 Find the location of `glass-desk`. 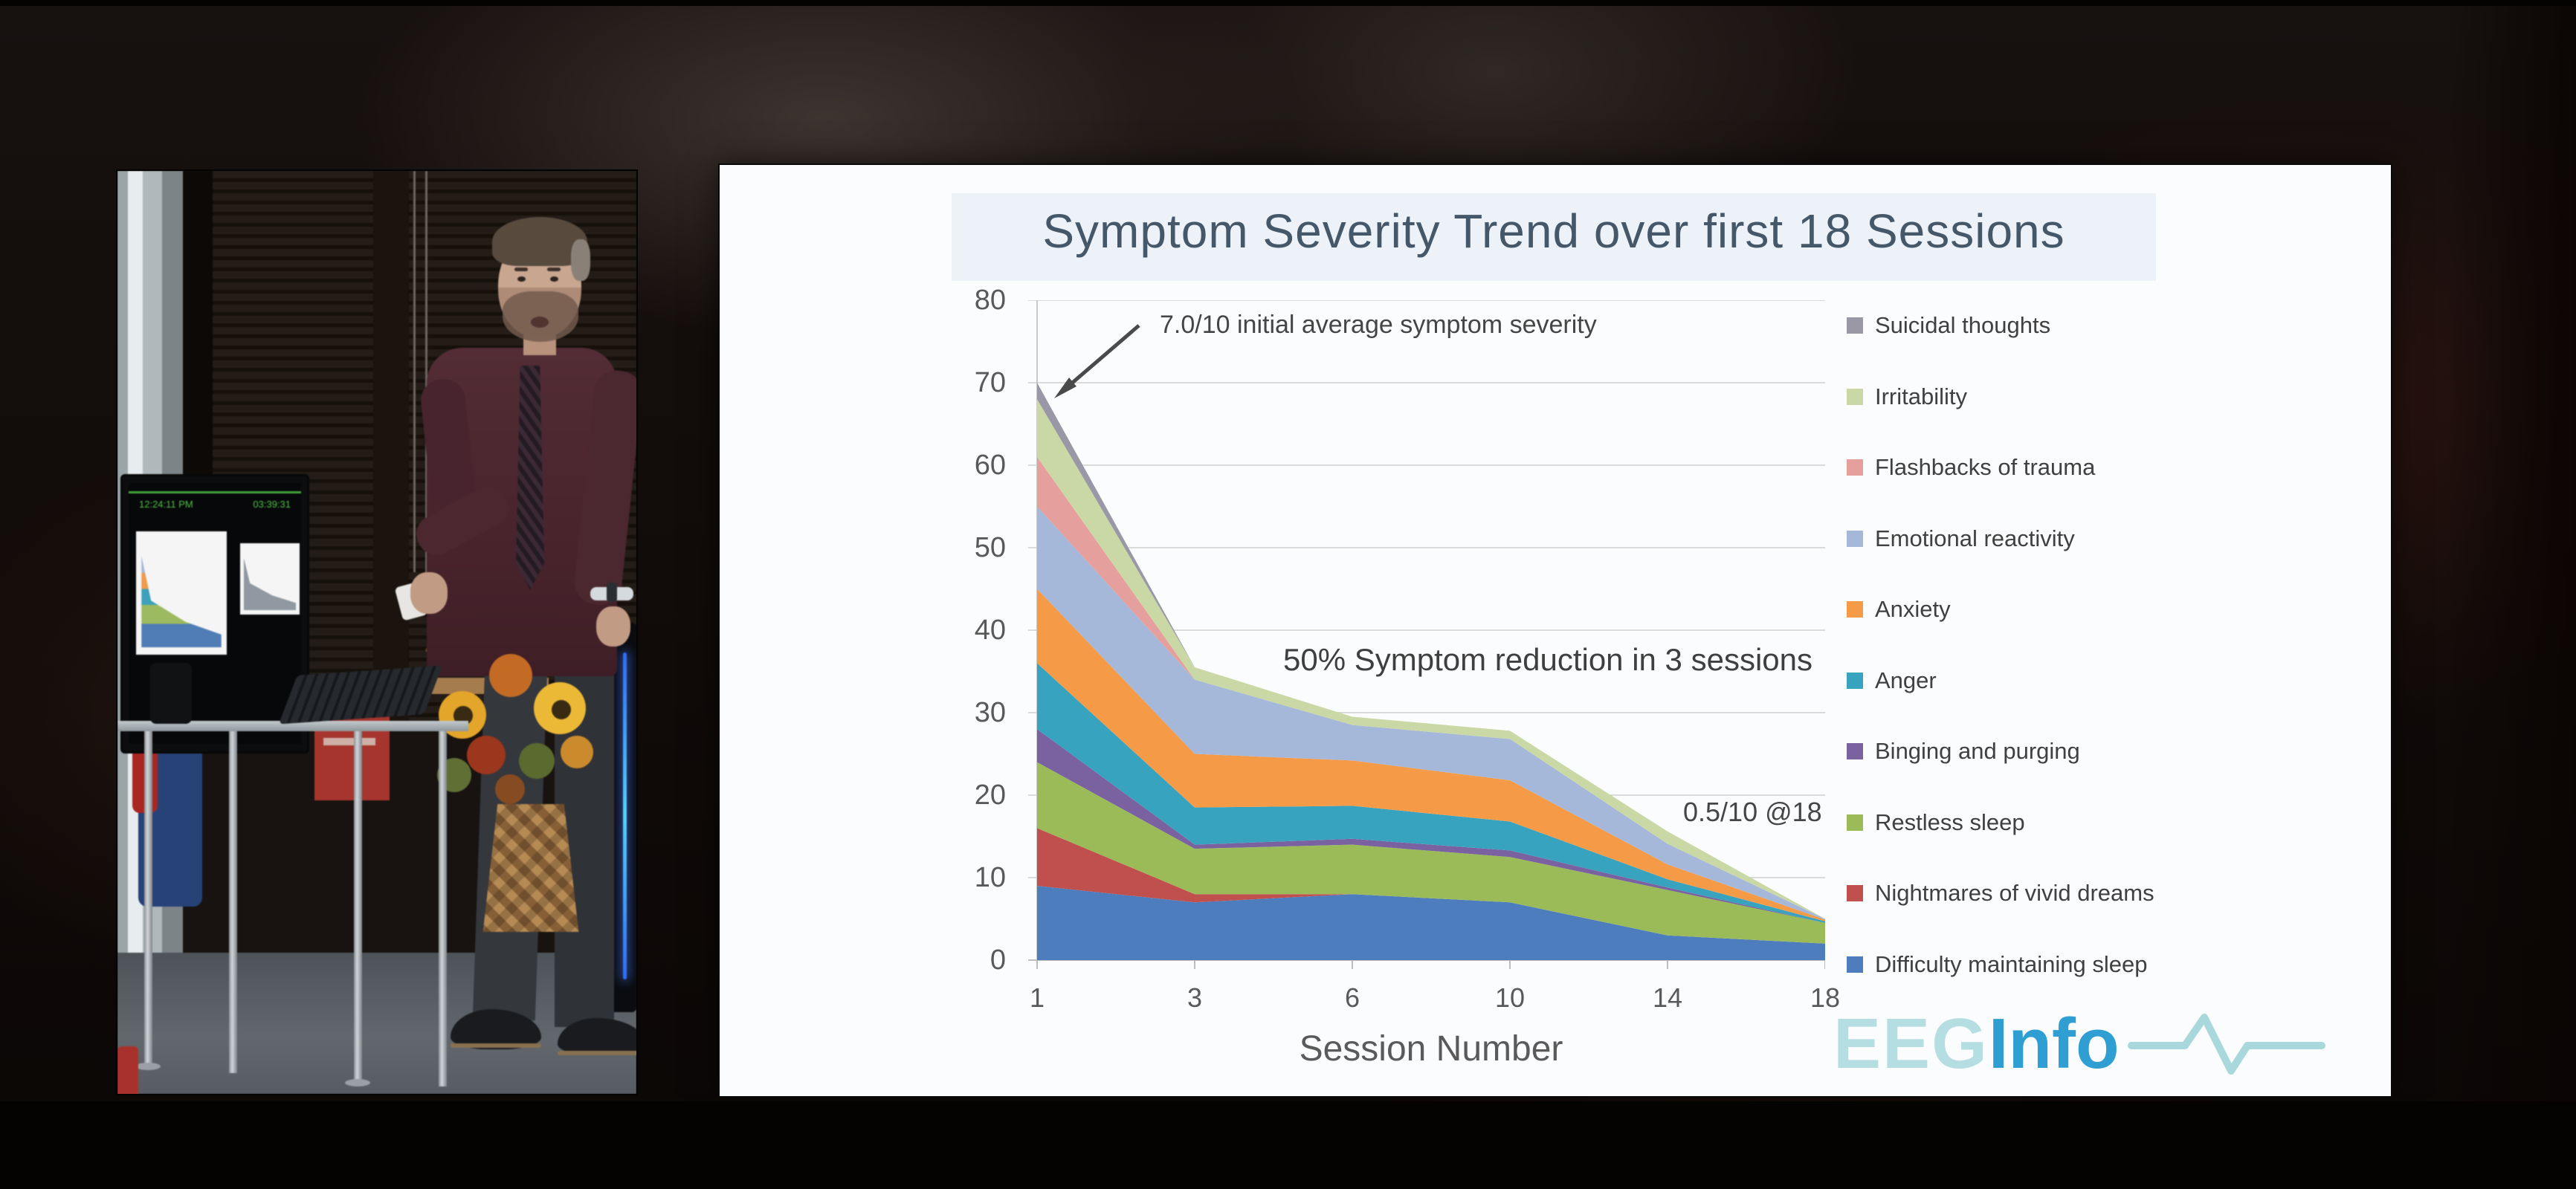

glass-desk is located at coordinates (292, 726).